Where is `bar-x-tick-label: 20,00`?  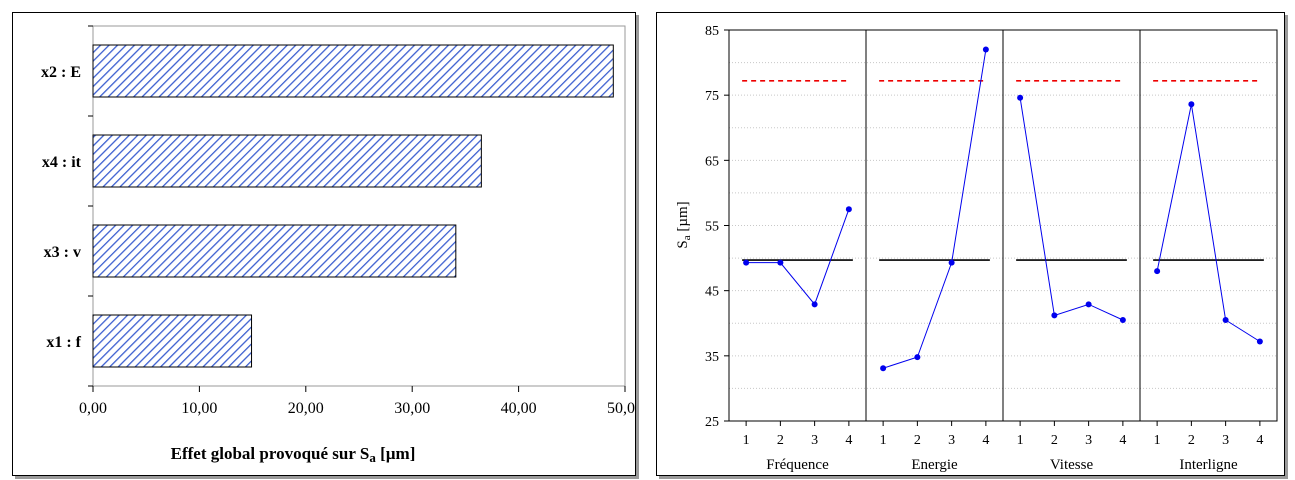 bar-x-tick-label: 20,00 is located at coordinates (306, 408).